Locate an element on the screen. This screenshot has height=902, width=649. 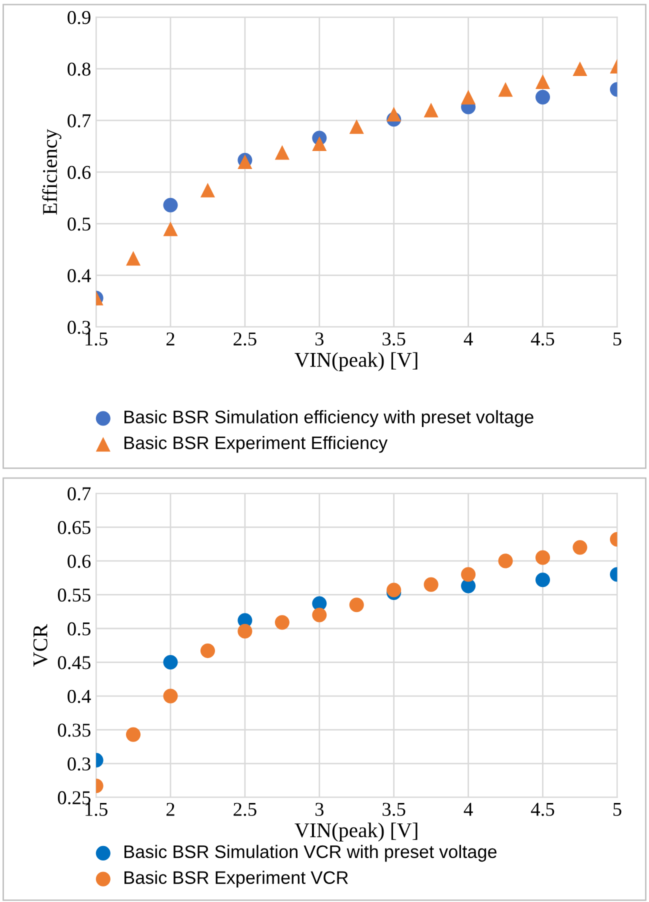
y-tick-label: 0.45 is located at coordinates (74, 663).